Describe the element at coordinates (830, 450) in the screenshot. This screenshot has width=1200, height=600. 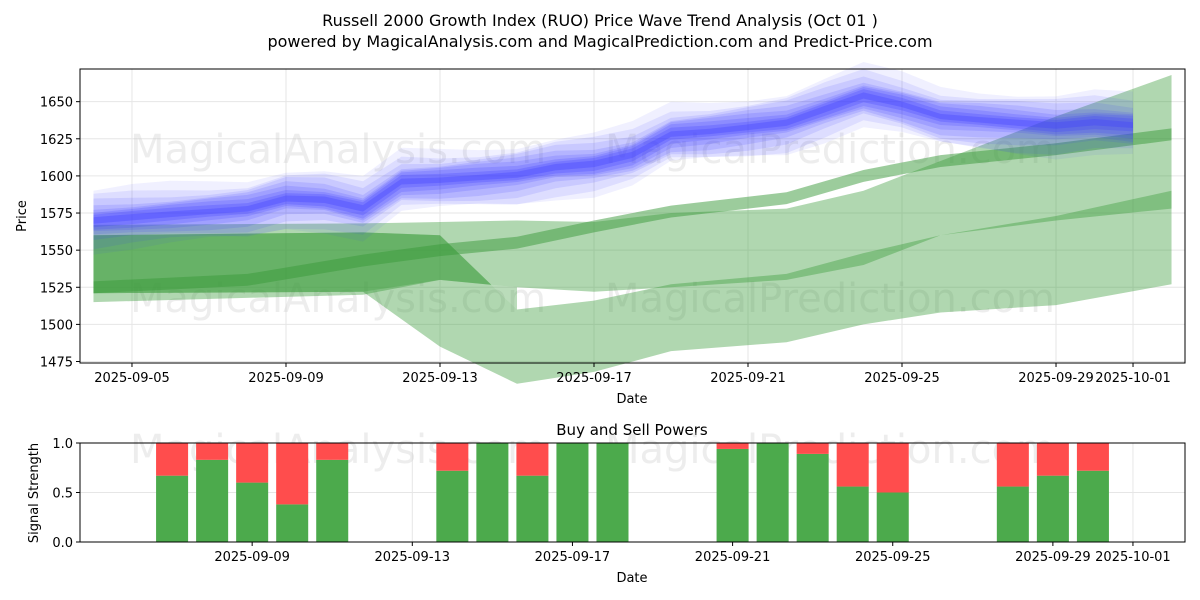
I see `watermark-prediction-bottom: MagicalPrediction.com` at that location.